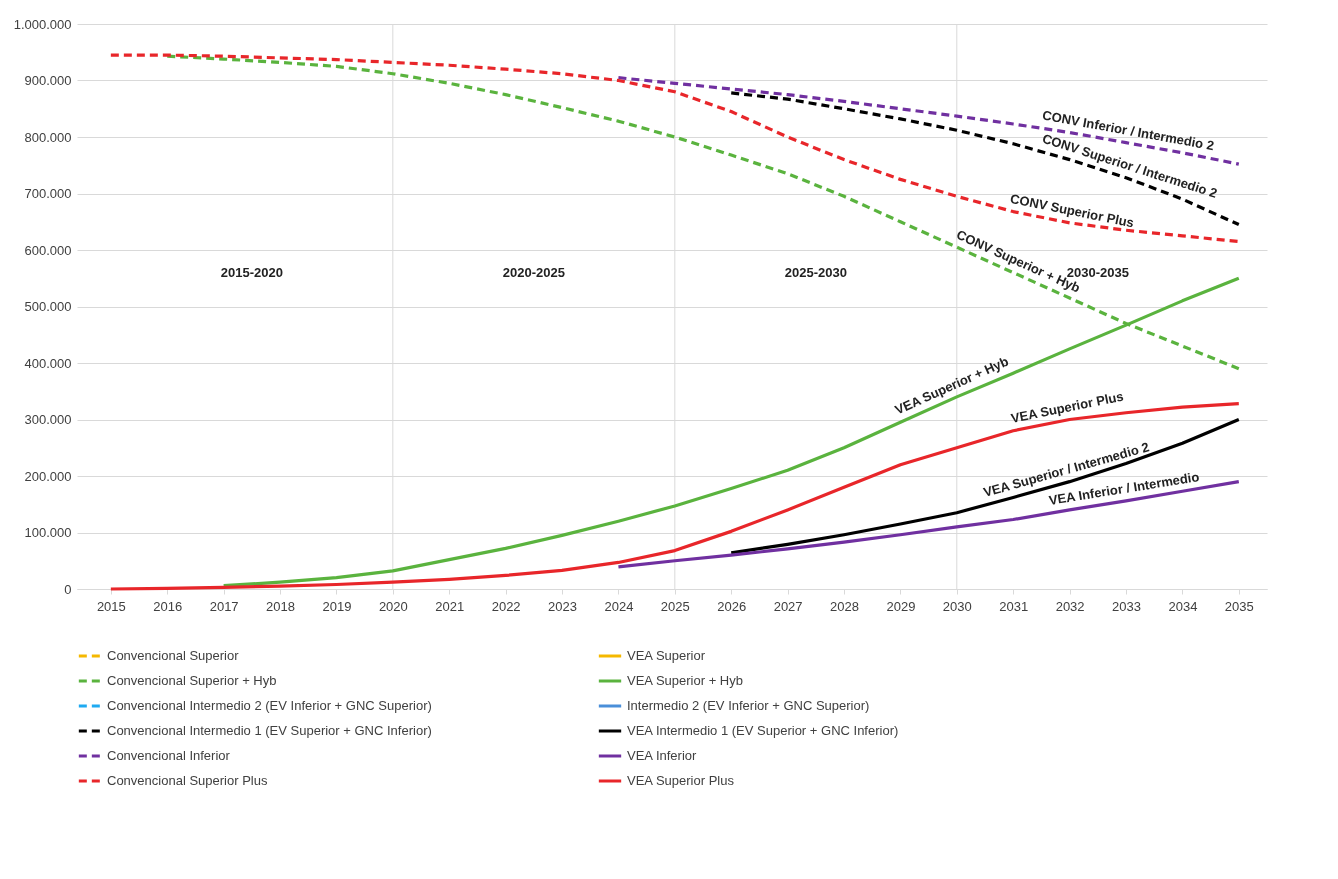 This screenshot has height=879, width=1338. Describe the element at coordinates (788, 606) in the screenshot. I see `x-tick-label: 2027` at that location.